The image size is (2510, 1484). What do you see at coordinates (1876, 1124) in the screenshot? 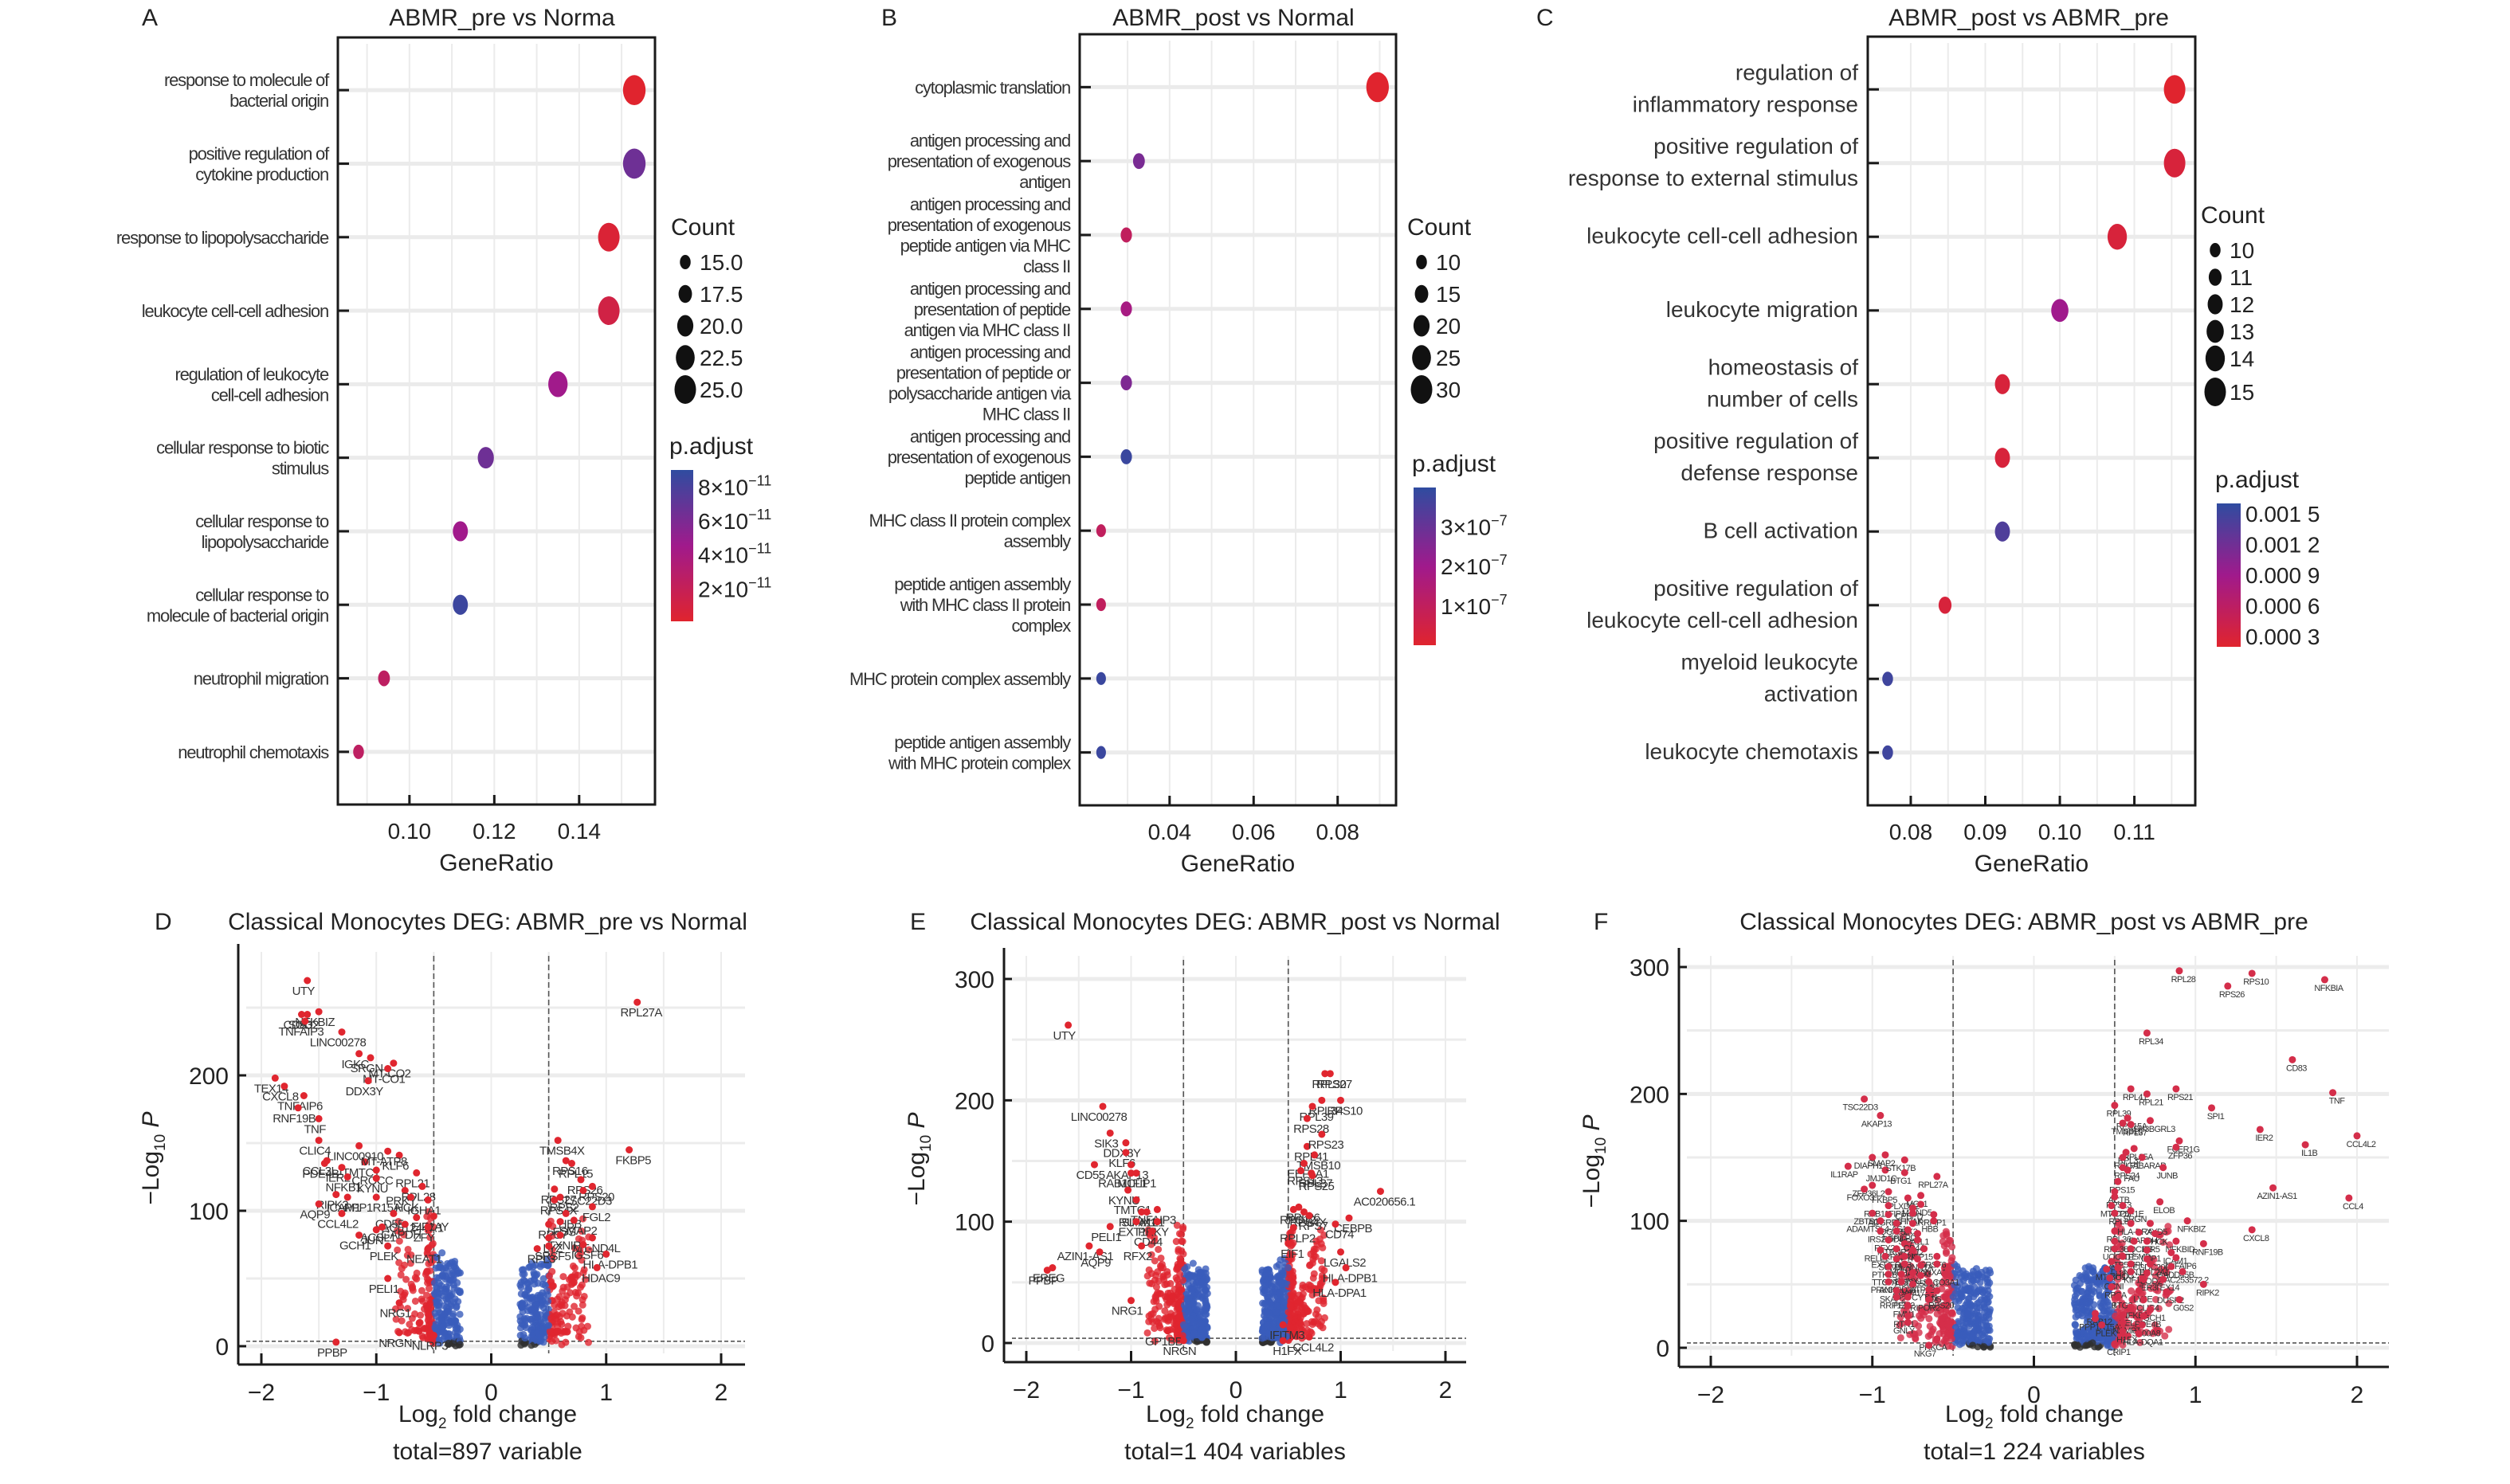
I see `gene-label: AKAP13` at bounding box center [1876, 1124].